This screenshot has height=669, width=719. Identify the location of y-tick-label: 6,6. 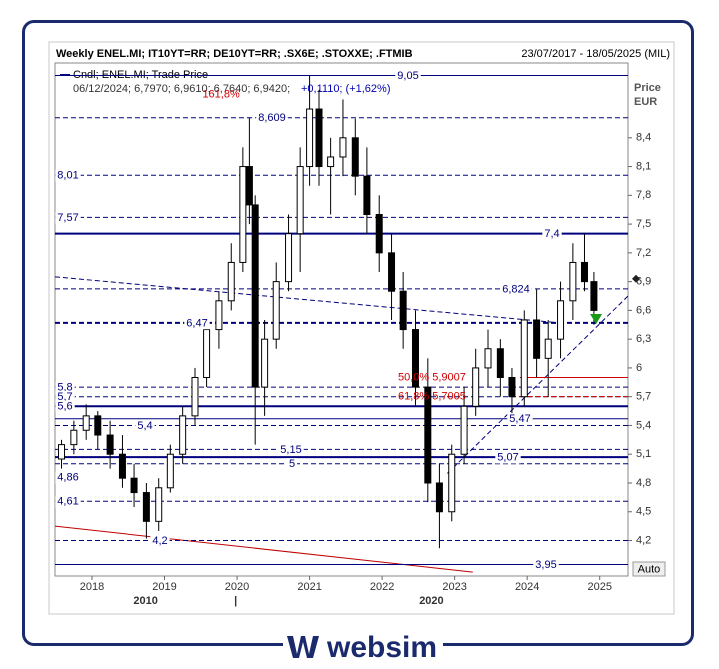
(643, 310).